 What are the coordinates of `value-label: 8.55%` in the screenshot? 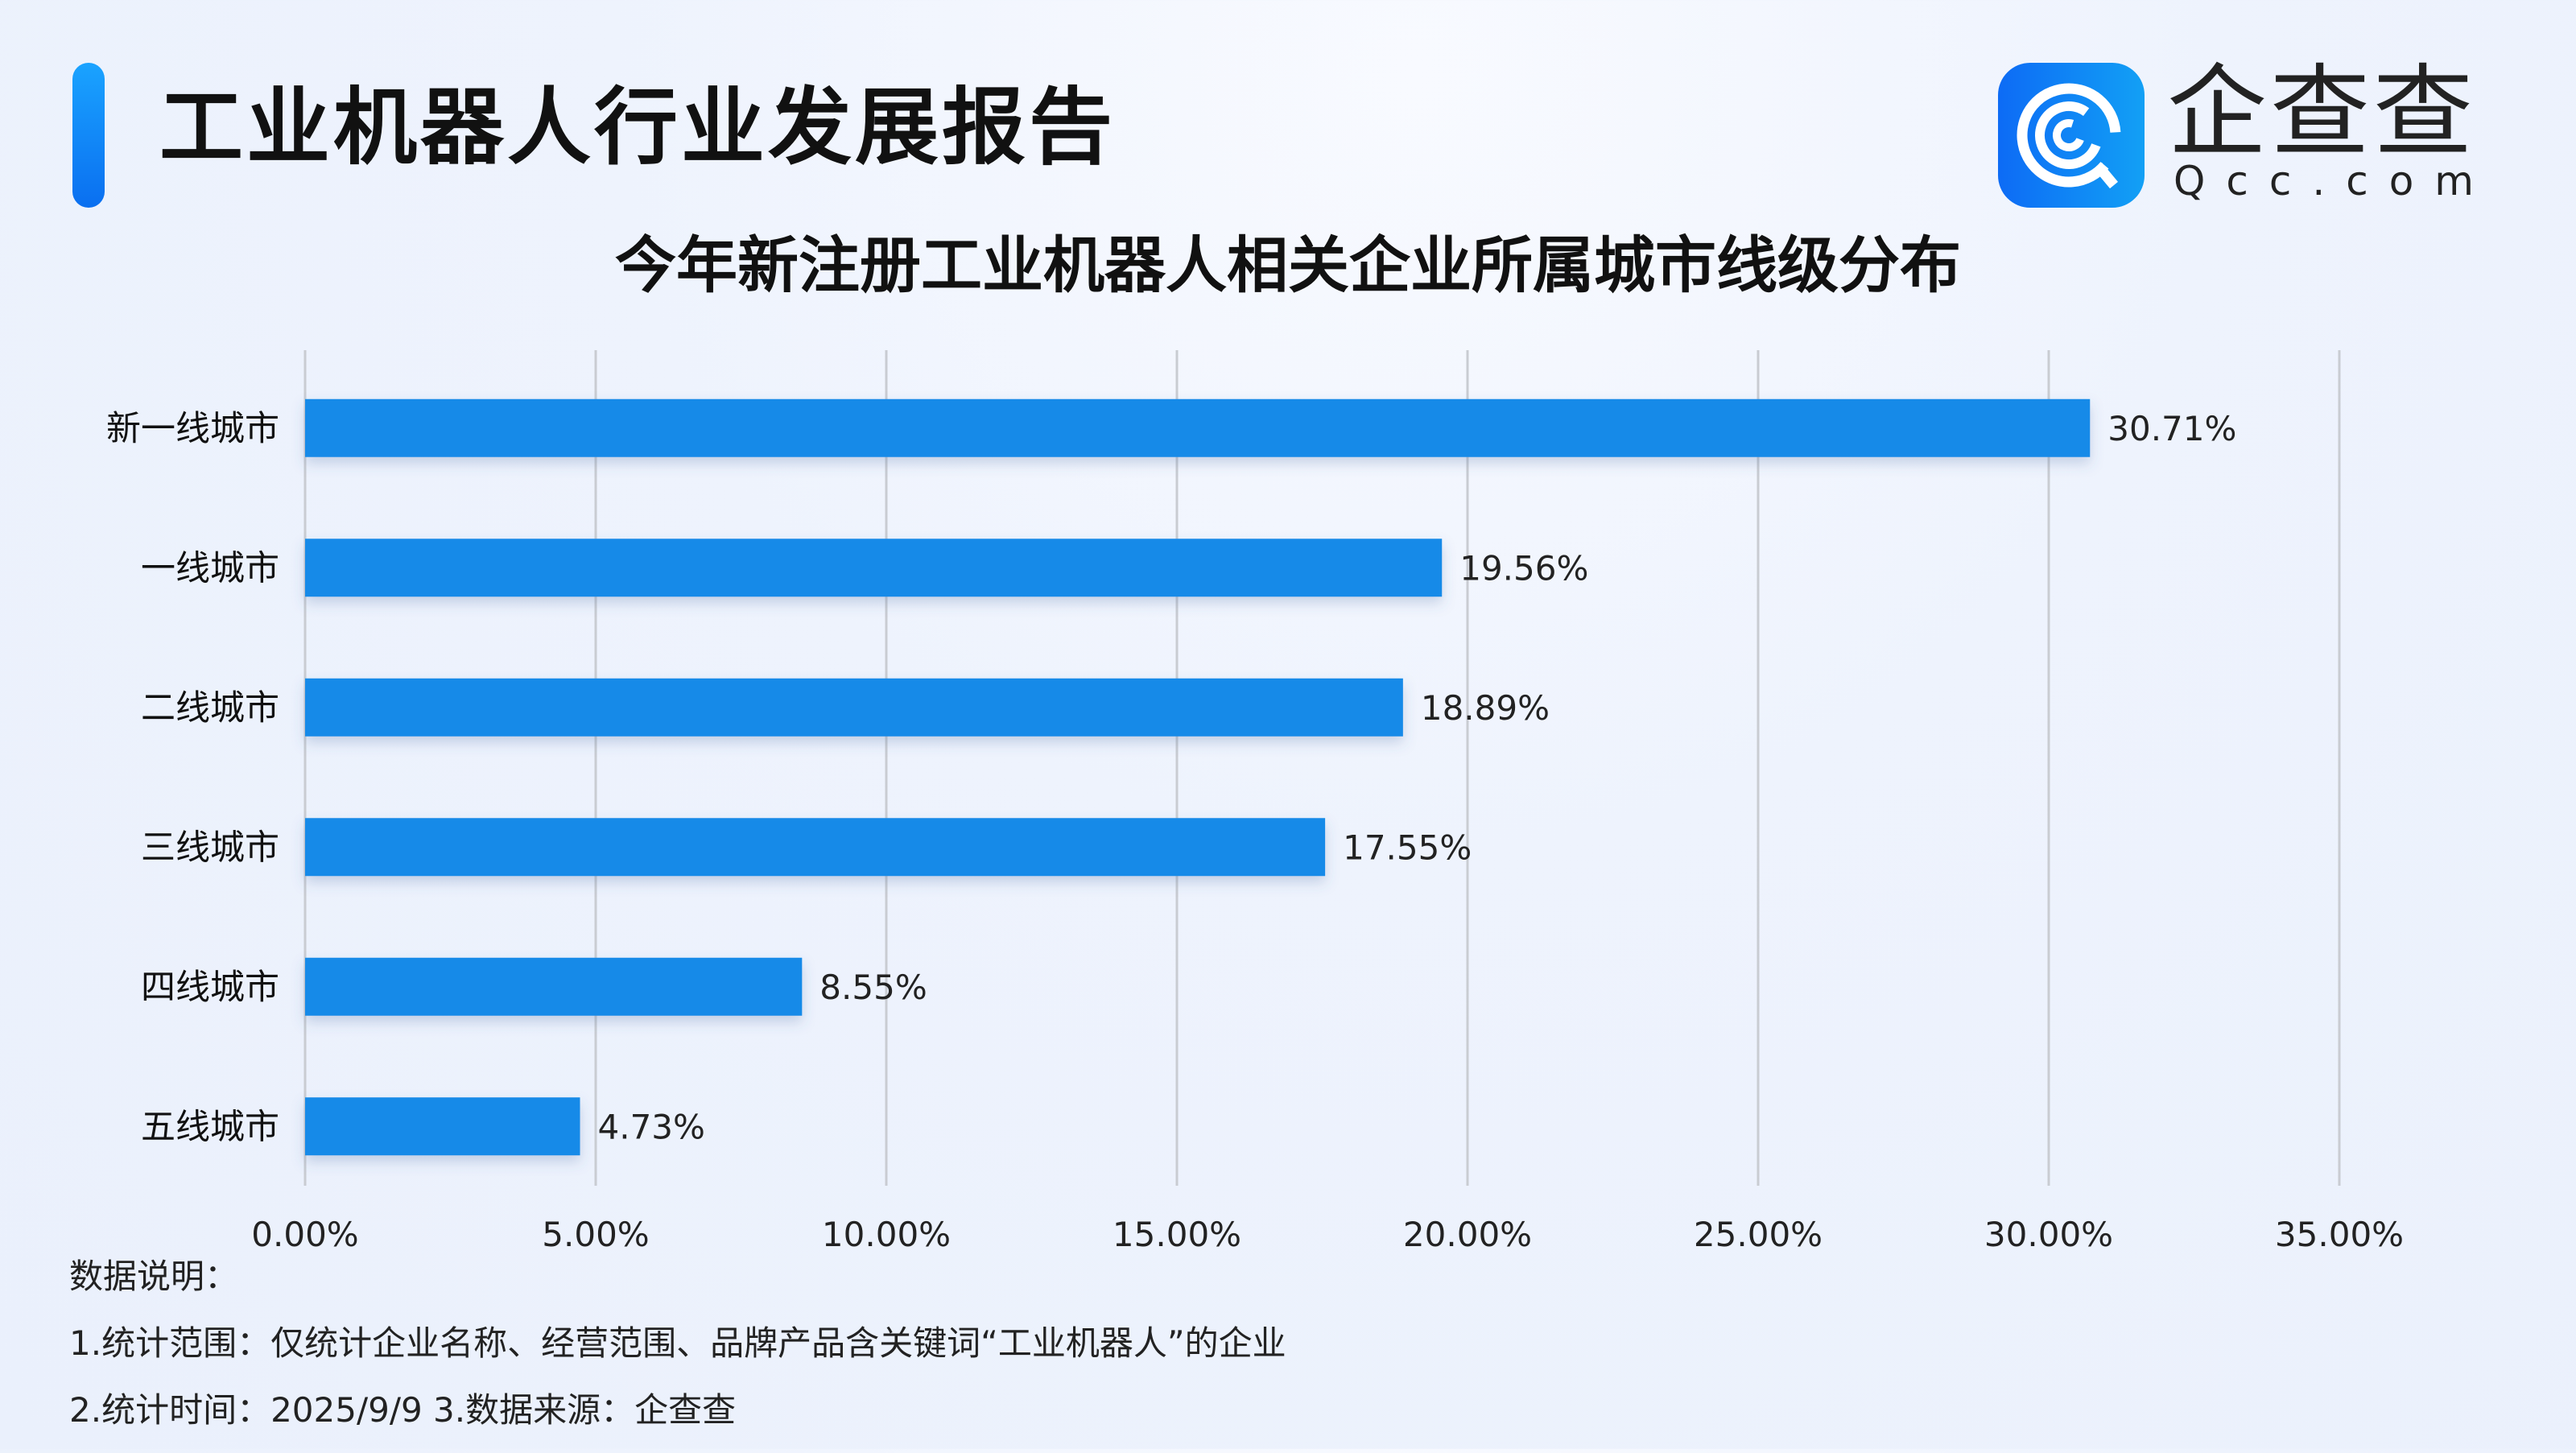 It's located at (873, 988).